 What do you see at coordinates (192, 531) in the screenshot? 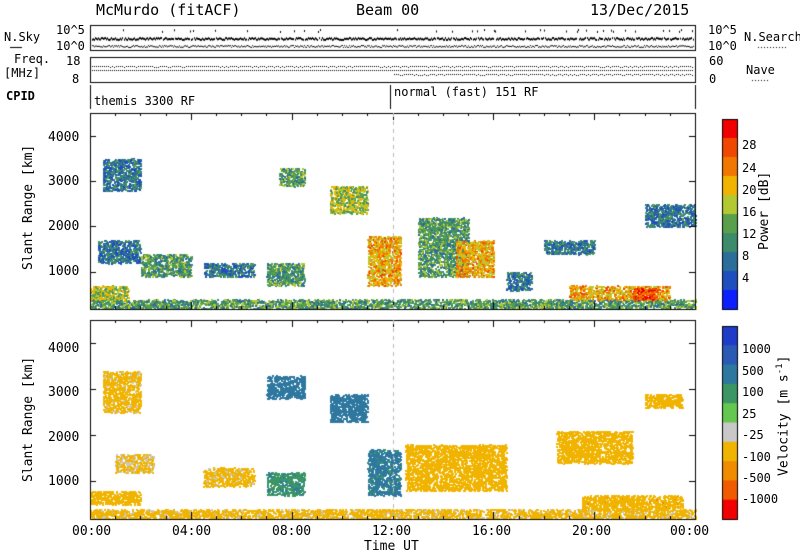
I see `xtick-0400: 04:00` at bounding box center [192, 531].